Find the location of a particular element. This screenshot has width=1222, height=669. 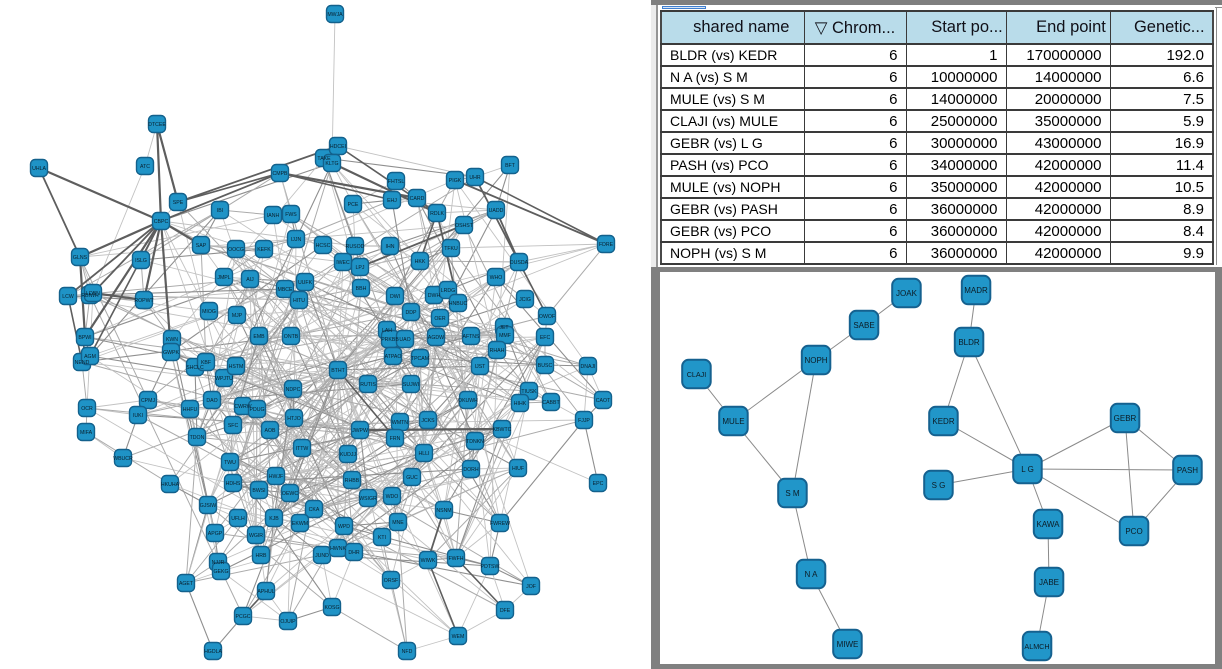

svg-text: ORSF is located at coordinates (391, 581).